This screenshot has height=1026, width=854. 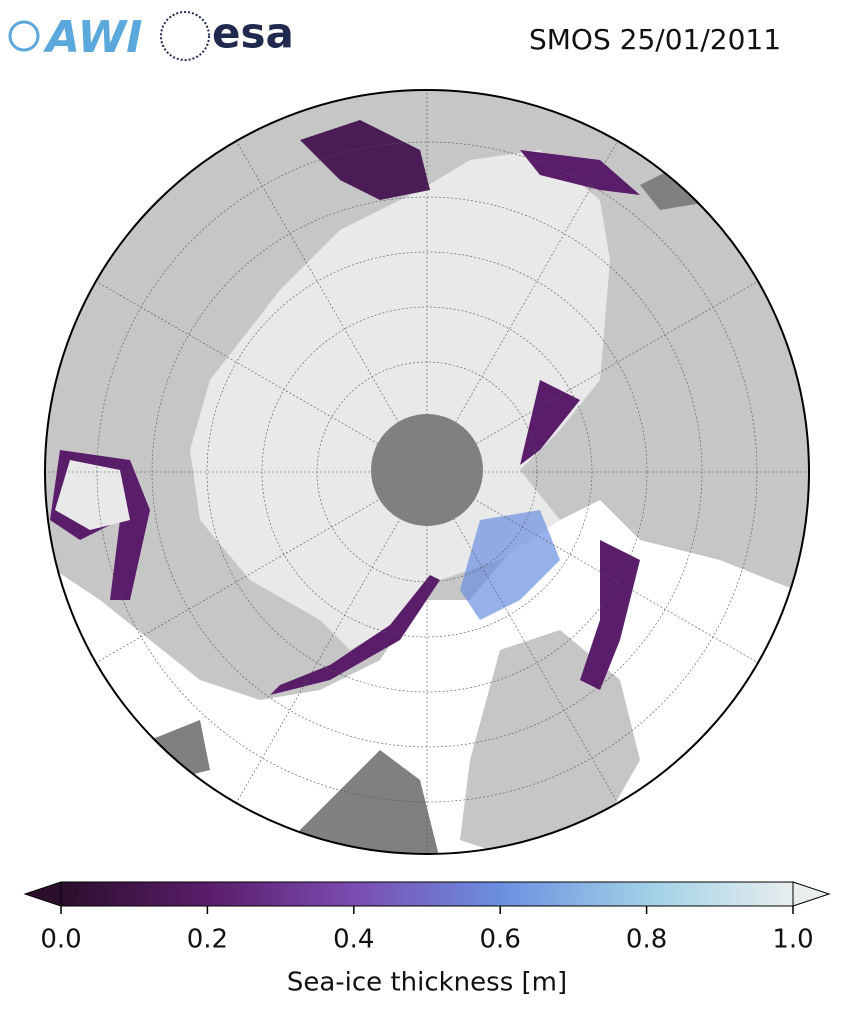 What do you see at coordinates (427, 983) in the screenshot?
I see `colorbar-label: Sea-ice thickness [m]` at bounding box center [427, 983].